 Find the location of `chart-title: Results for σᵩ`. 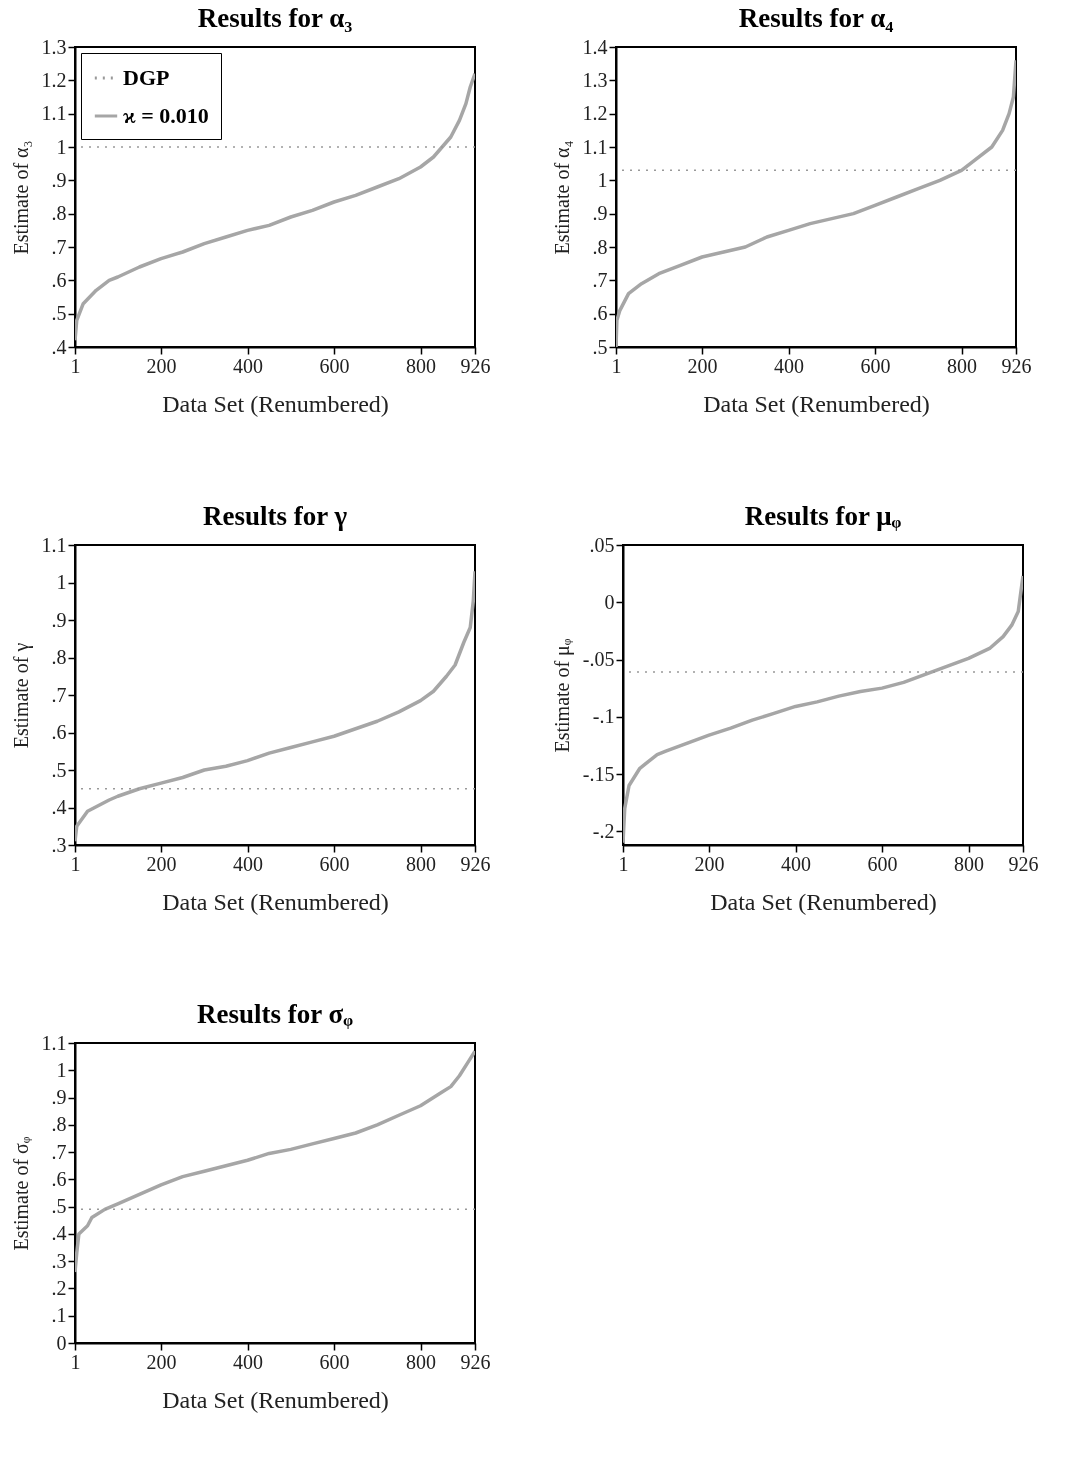

chart-title: Results for σᵩ is located at coordinates (275, 1014).